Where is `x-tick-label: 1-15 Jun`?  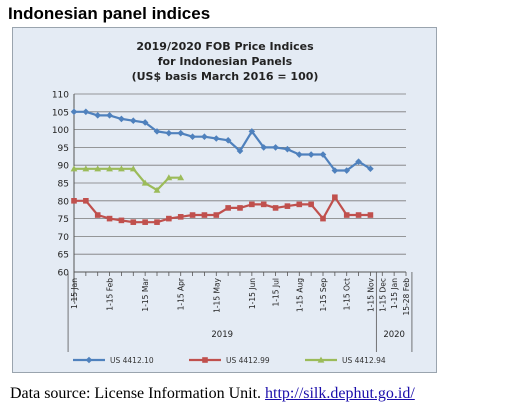
x-tick-label: 1-15 Jun is located at coordinates (252, 293).